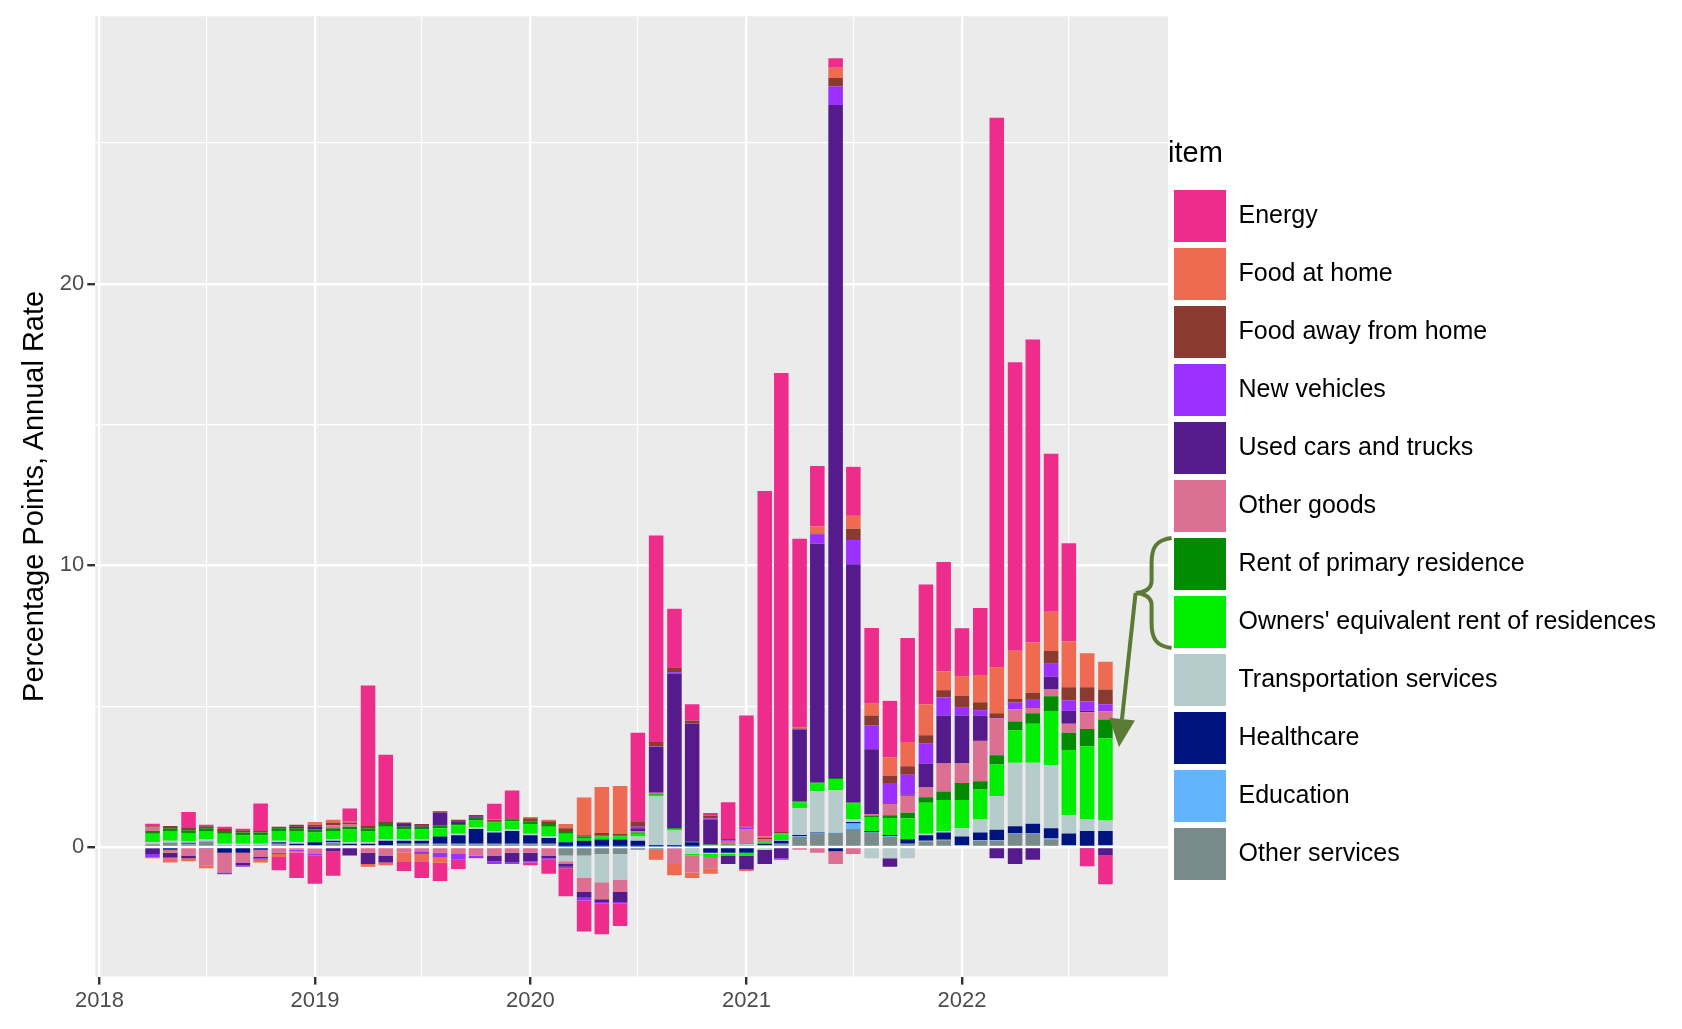  What do you see at coordinates (99, 999) in the screenshot?
I see `x-tick-label: 2018` at bounding box center [99, 999].